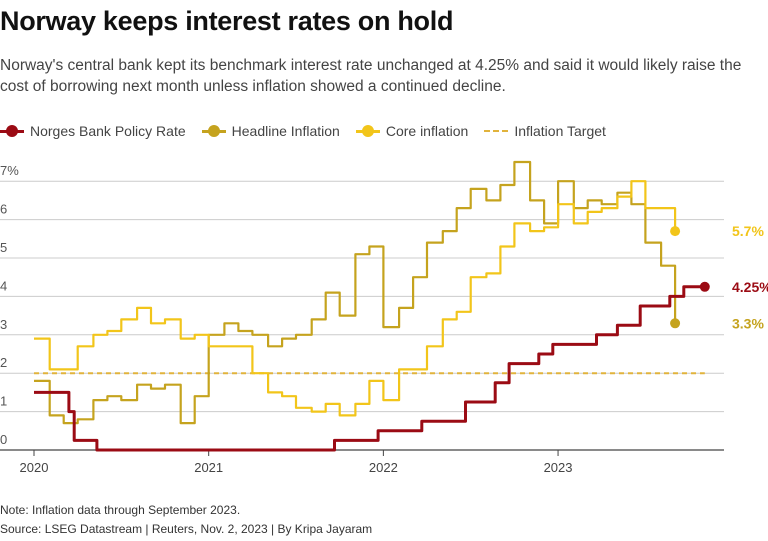  I want to click on legend-item-target: Inflation Target, so click(545, 131).